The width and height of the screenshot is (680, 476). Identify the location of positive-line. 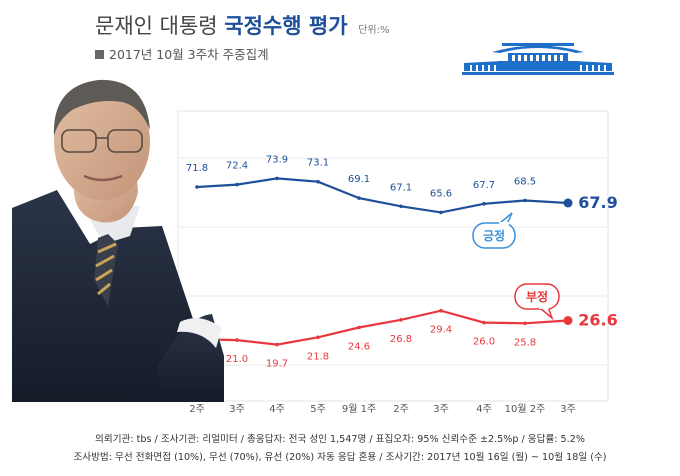
(382, 195).